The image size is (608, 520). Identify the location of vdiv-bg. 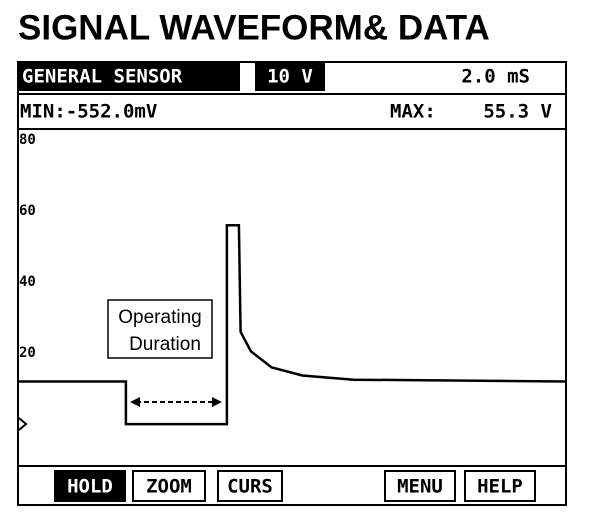
(290, 76).